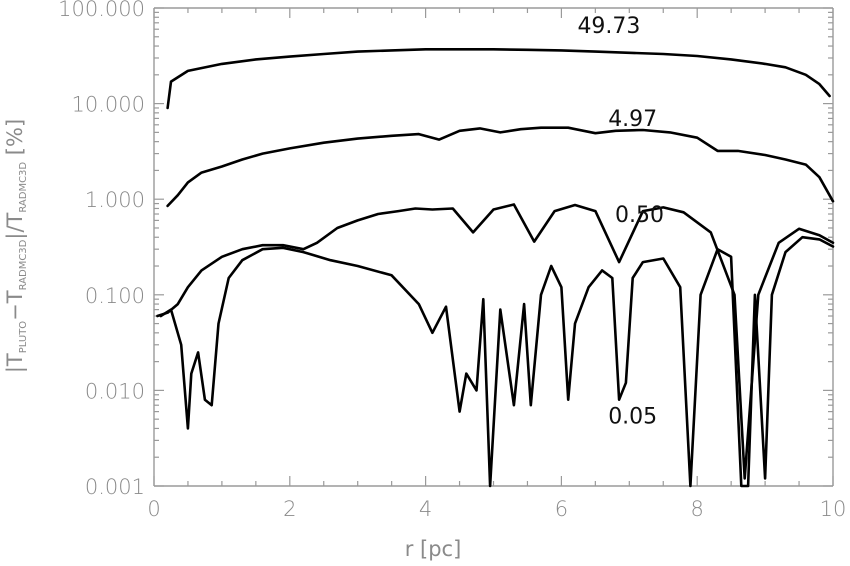  Describe the element at coordinates (425, 509) in the screenshot. I see `x-tick-label: 4` at that location.